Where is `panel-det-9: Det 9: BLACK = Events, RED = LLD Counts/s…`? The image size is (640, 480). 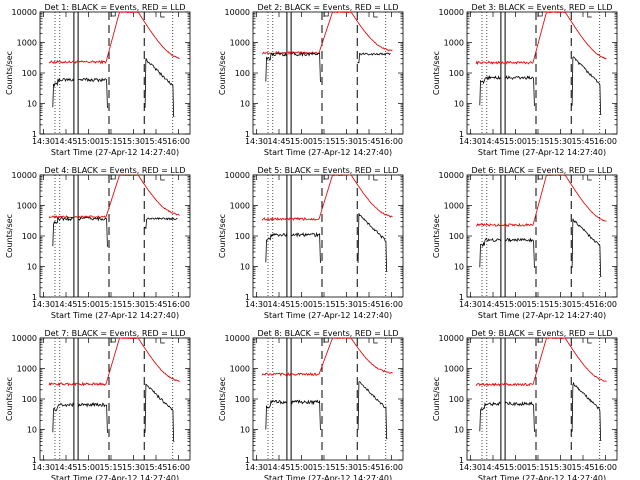
panel-det-9: Det 9: BLACK = Events, RED = LLD Counts/s… is located at coordinates (525, 404).